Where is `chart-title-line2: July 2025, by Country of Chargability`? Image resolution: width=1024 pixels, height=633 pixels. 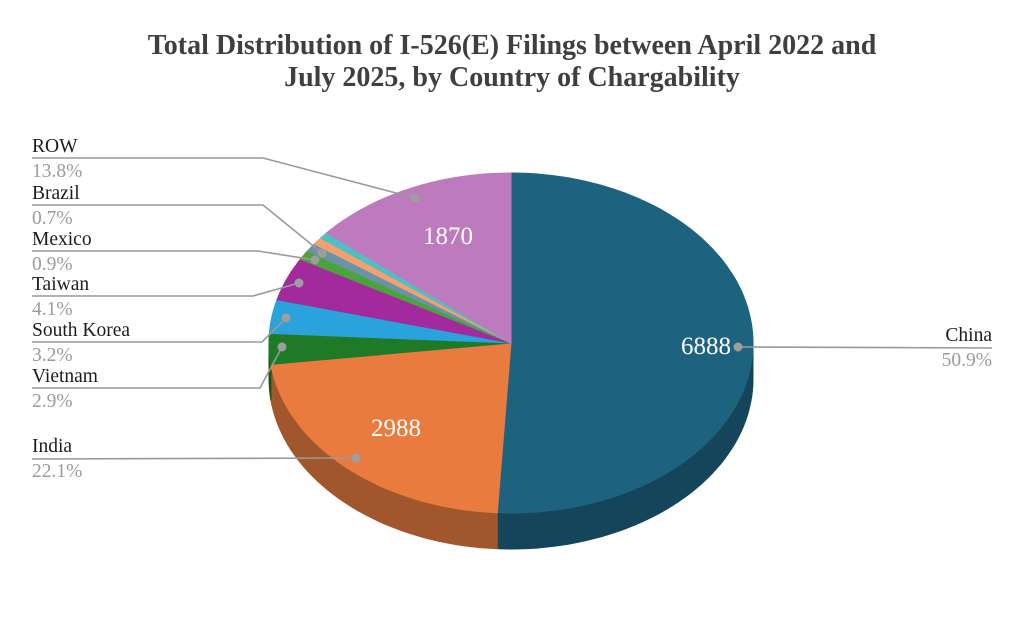
chart-title-line2: July 2025, by Country of Chargability is located at coordinates (512, 77).